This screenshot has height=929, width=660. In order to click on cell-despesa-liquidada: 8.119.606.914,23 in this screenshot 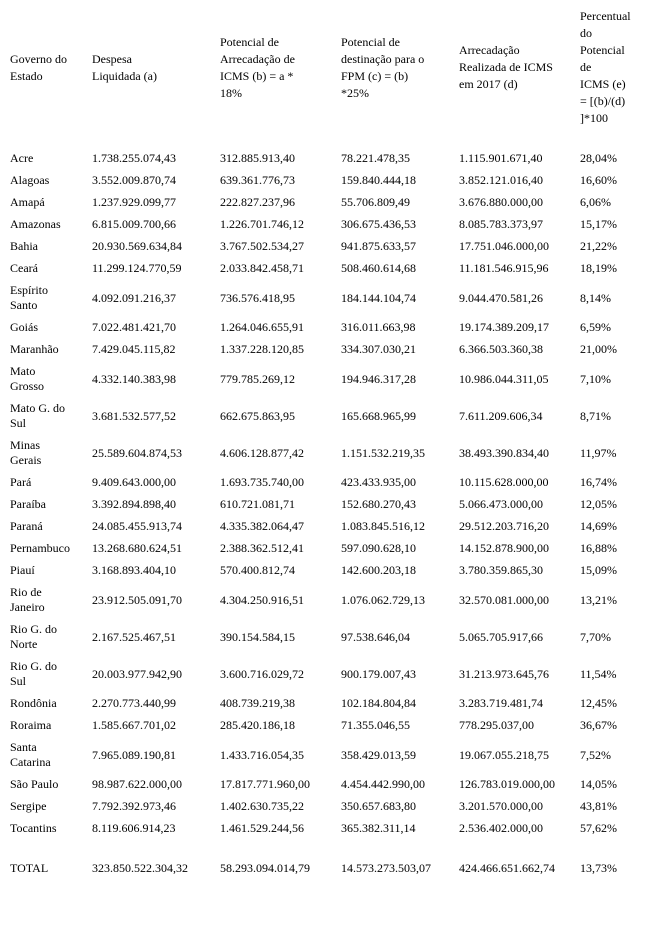, I will do `click(134, 828)`.